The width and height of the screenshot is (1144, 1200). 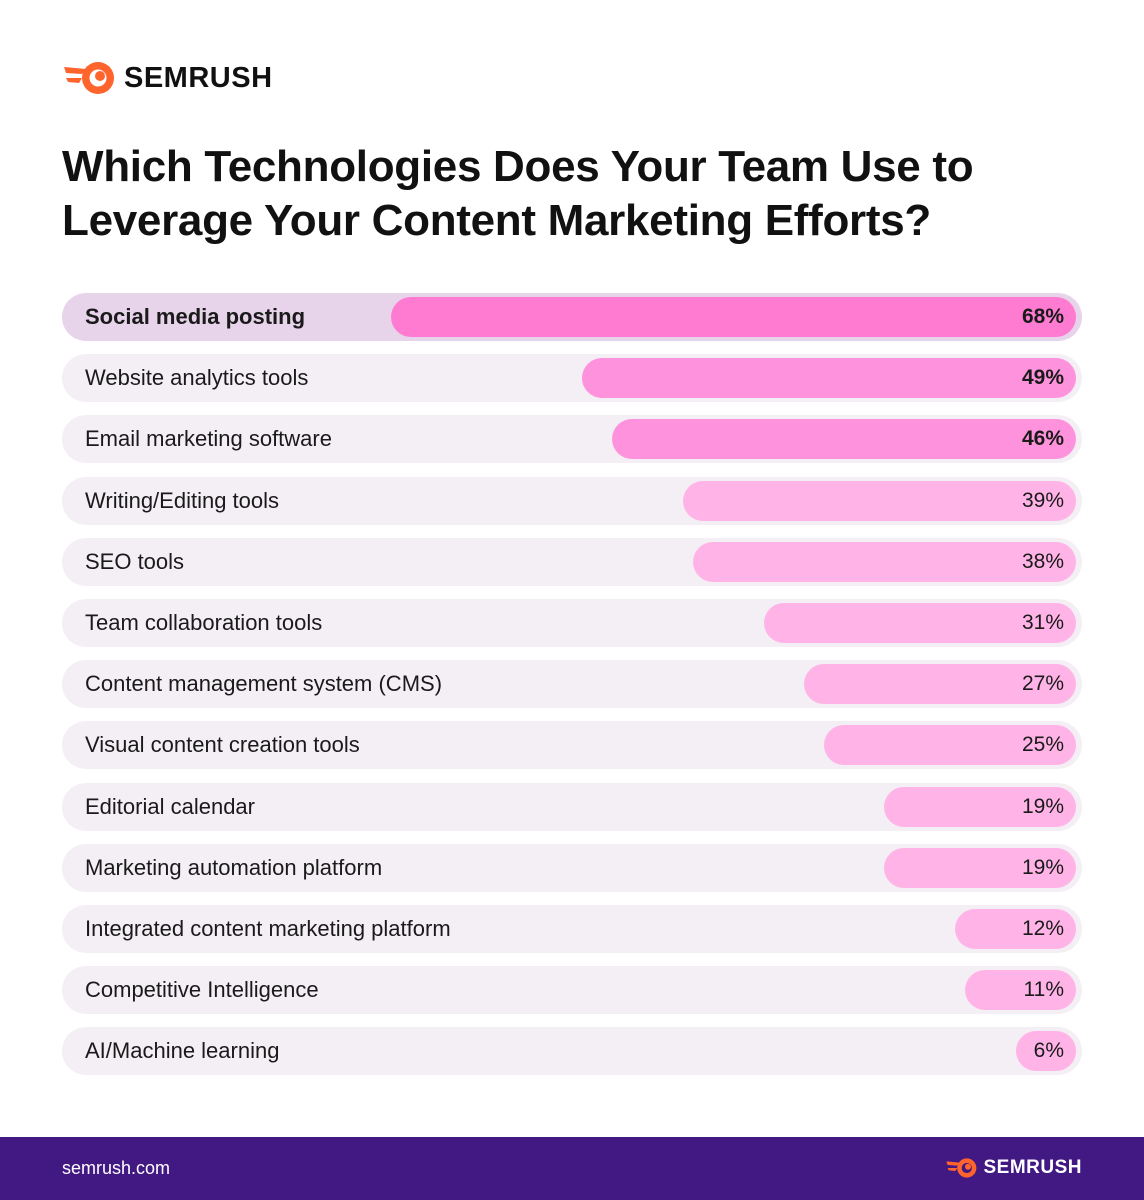 What do you see at coordinates (572, 807) in the screenshot?
I see `chart-row: Editorial calendar 19%` at bounding box center [572, 807].